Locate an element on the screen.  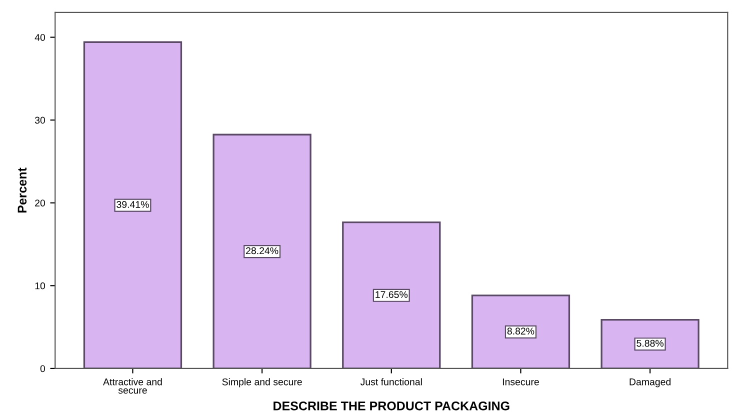
y-tick-label: 30 is located at coordinates (40, 120).